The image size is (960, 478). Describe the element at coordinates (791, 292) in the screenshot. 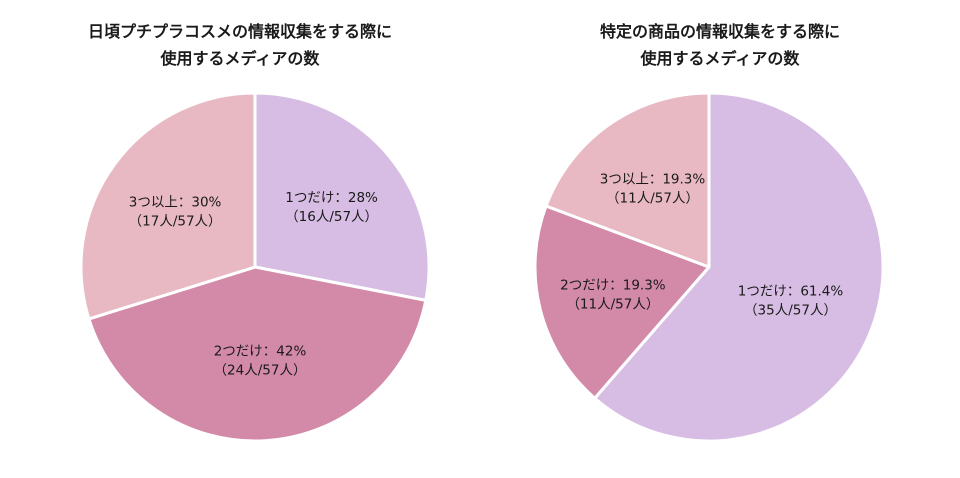

I see `slice-label-one-only: 1つだけ：61.4%` at that location.